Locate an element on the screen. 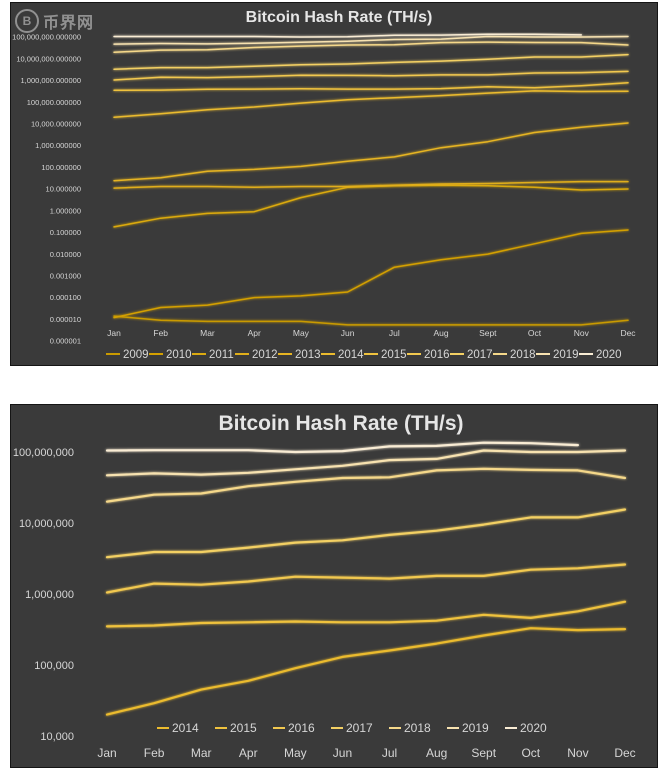 This screenshot has height=776, width=664. y-tick-label: 100,000,000.000000 is located at coordinates (46, 37).